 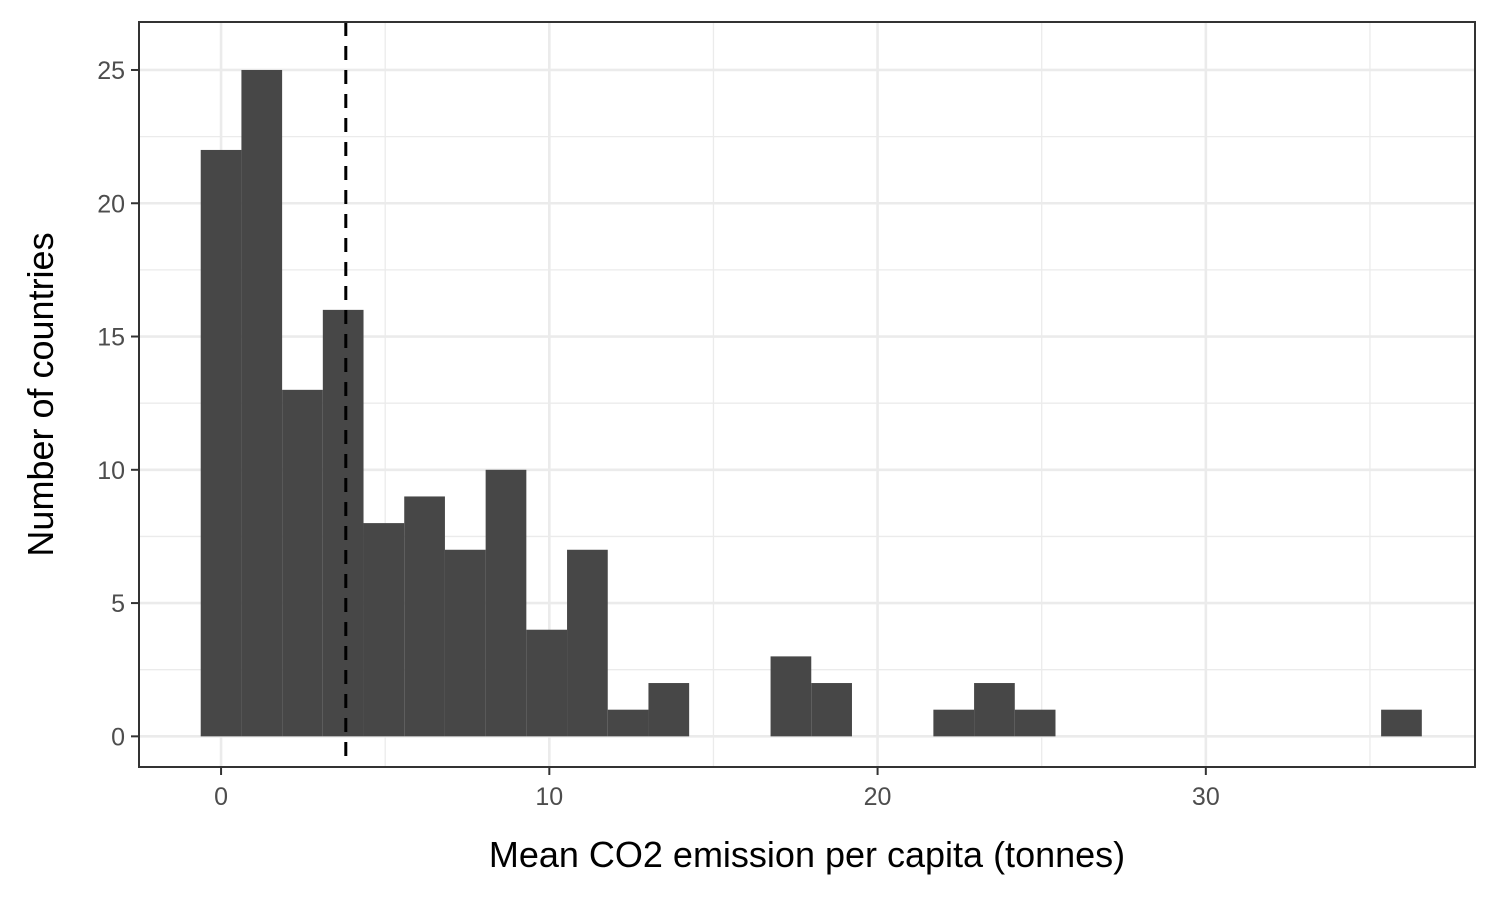 I want to click on x-axis: 0 10 20 30, so click(x=717, y=789).